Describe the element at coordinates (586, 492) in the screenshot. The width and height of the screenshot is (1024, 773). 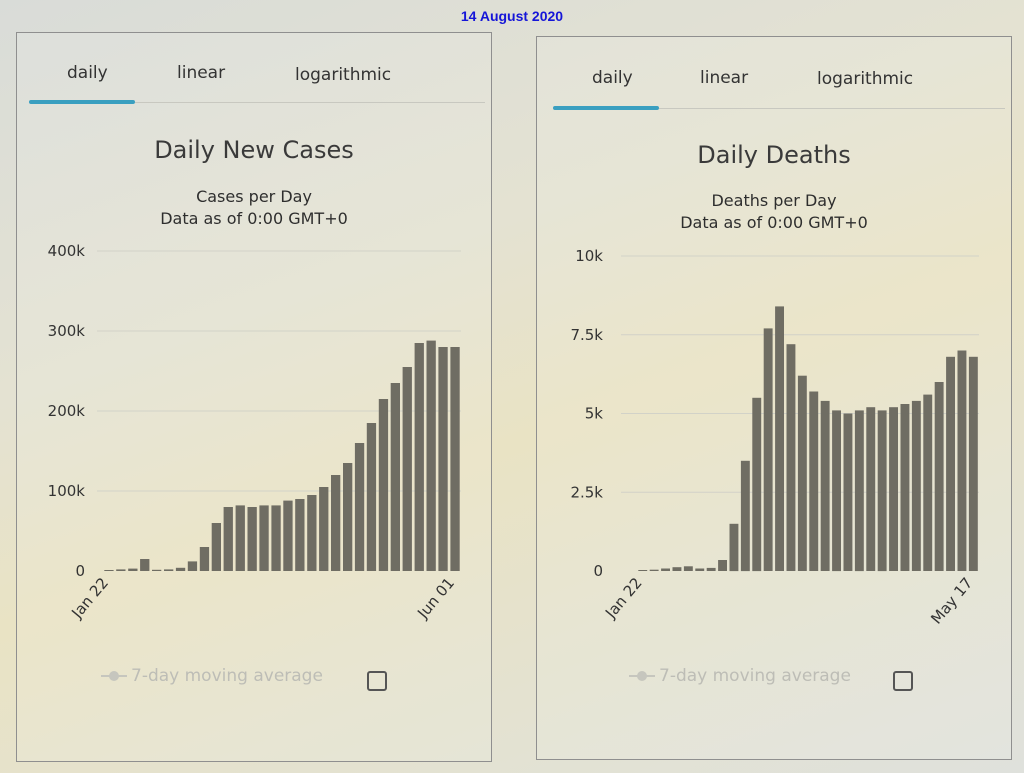
I see `y-tick-label: 2.5k` at that location.